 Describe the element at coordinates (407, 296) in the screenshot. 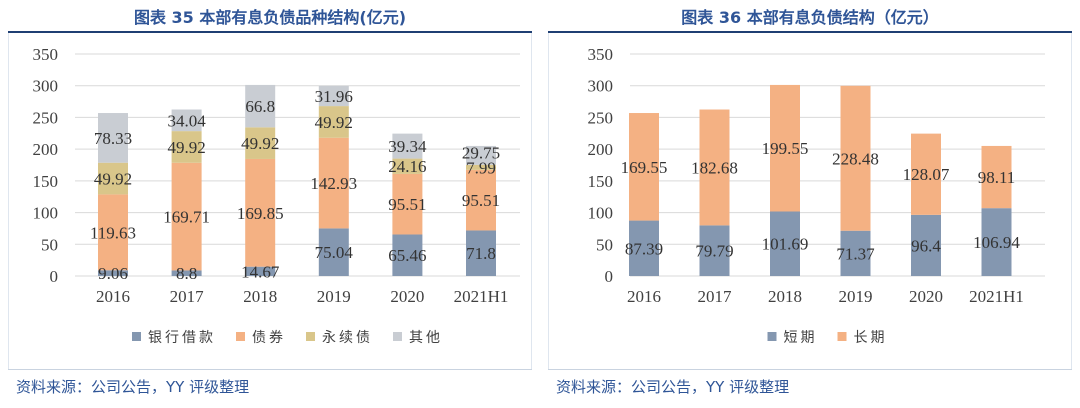

I see `x-tick-label: 2020` at that location.